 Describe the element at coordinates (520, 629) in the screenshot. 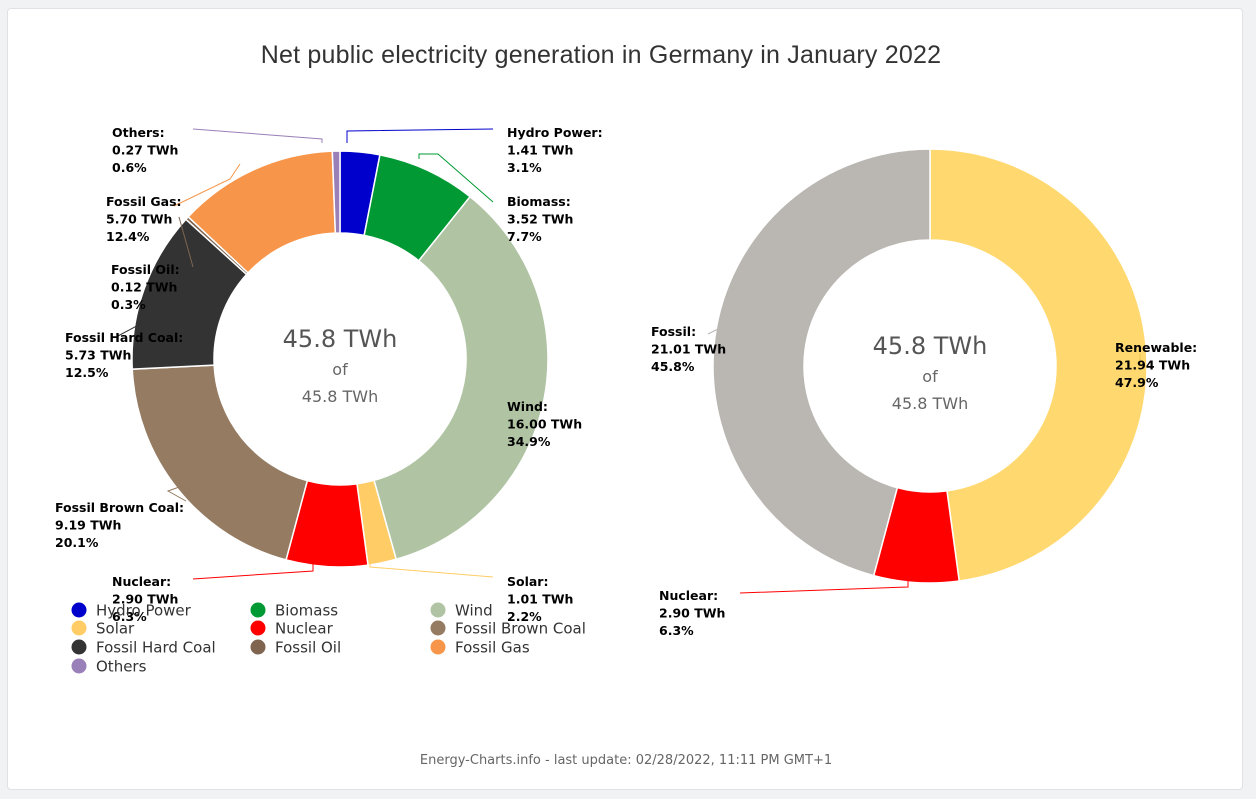

I see `legend-label: Fossil Brown Coal` at that location.